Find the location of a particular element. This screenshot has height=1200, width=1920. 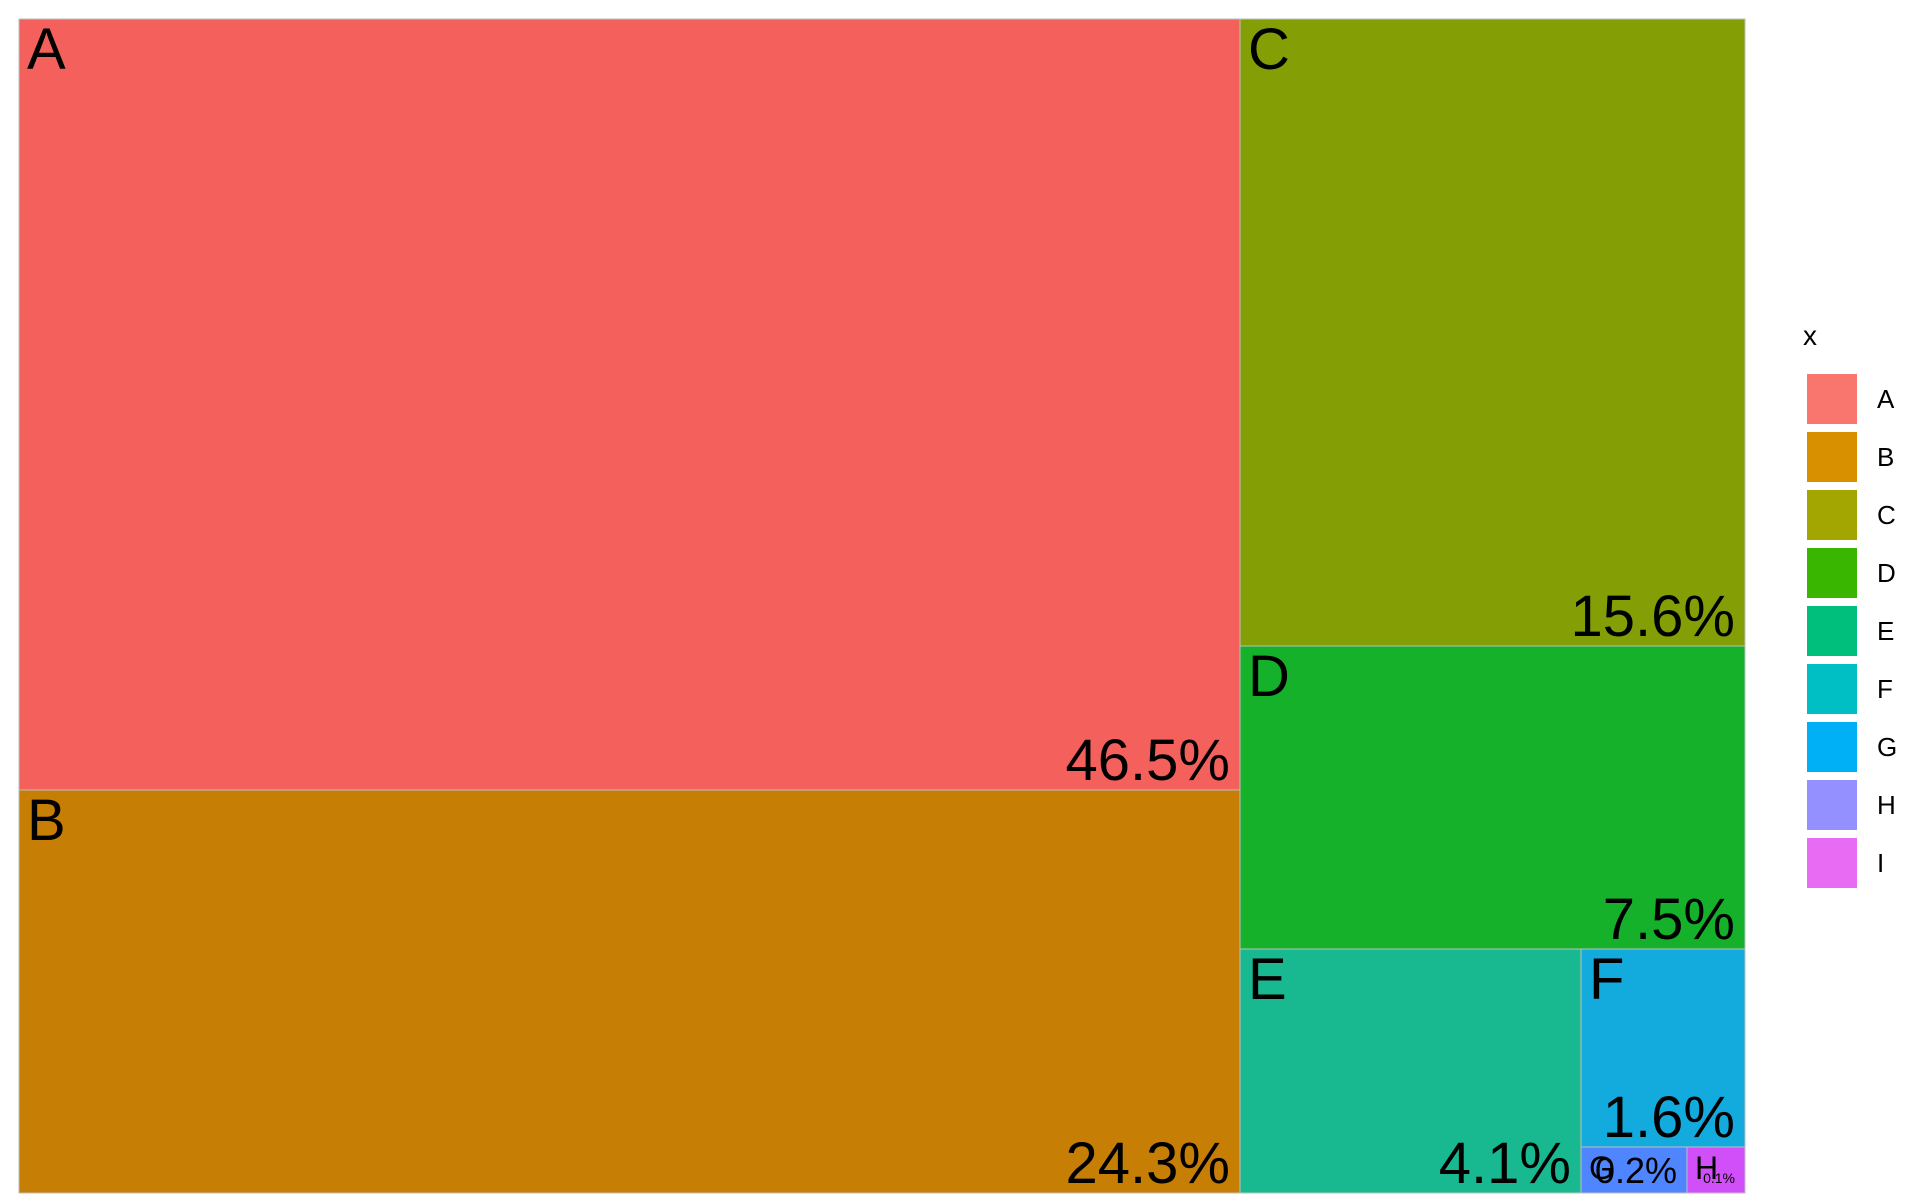

tile-e: E 4.1% is located at coordinates (1410, 1071).